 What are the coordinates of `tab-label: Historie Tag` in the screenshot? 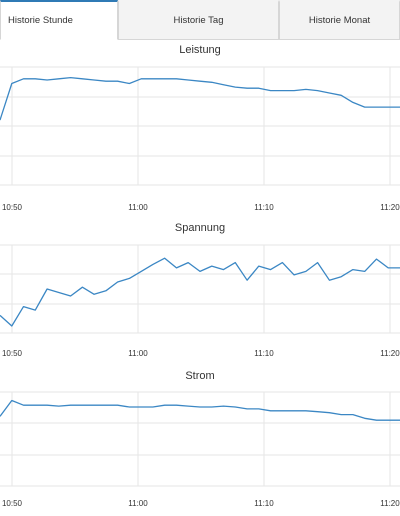 It's located at (198, 20).